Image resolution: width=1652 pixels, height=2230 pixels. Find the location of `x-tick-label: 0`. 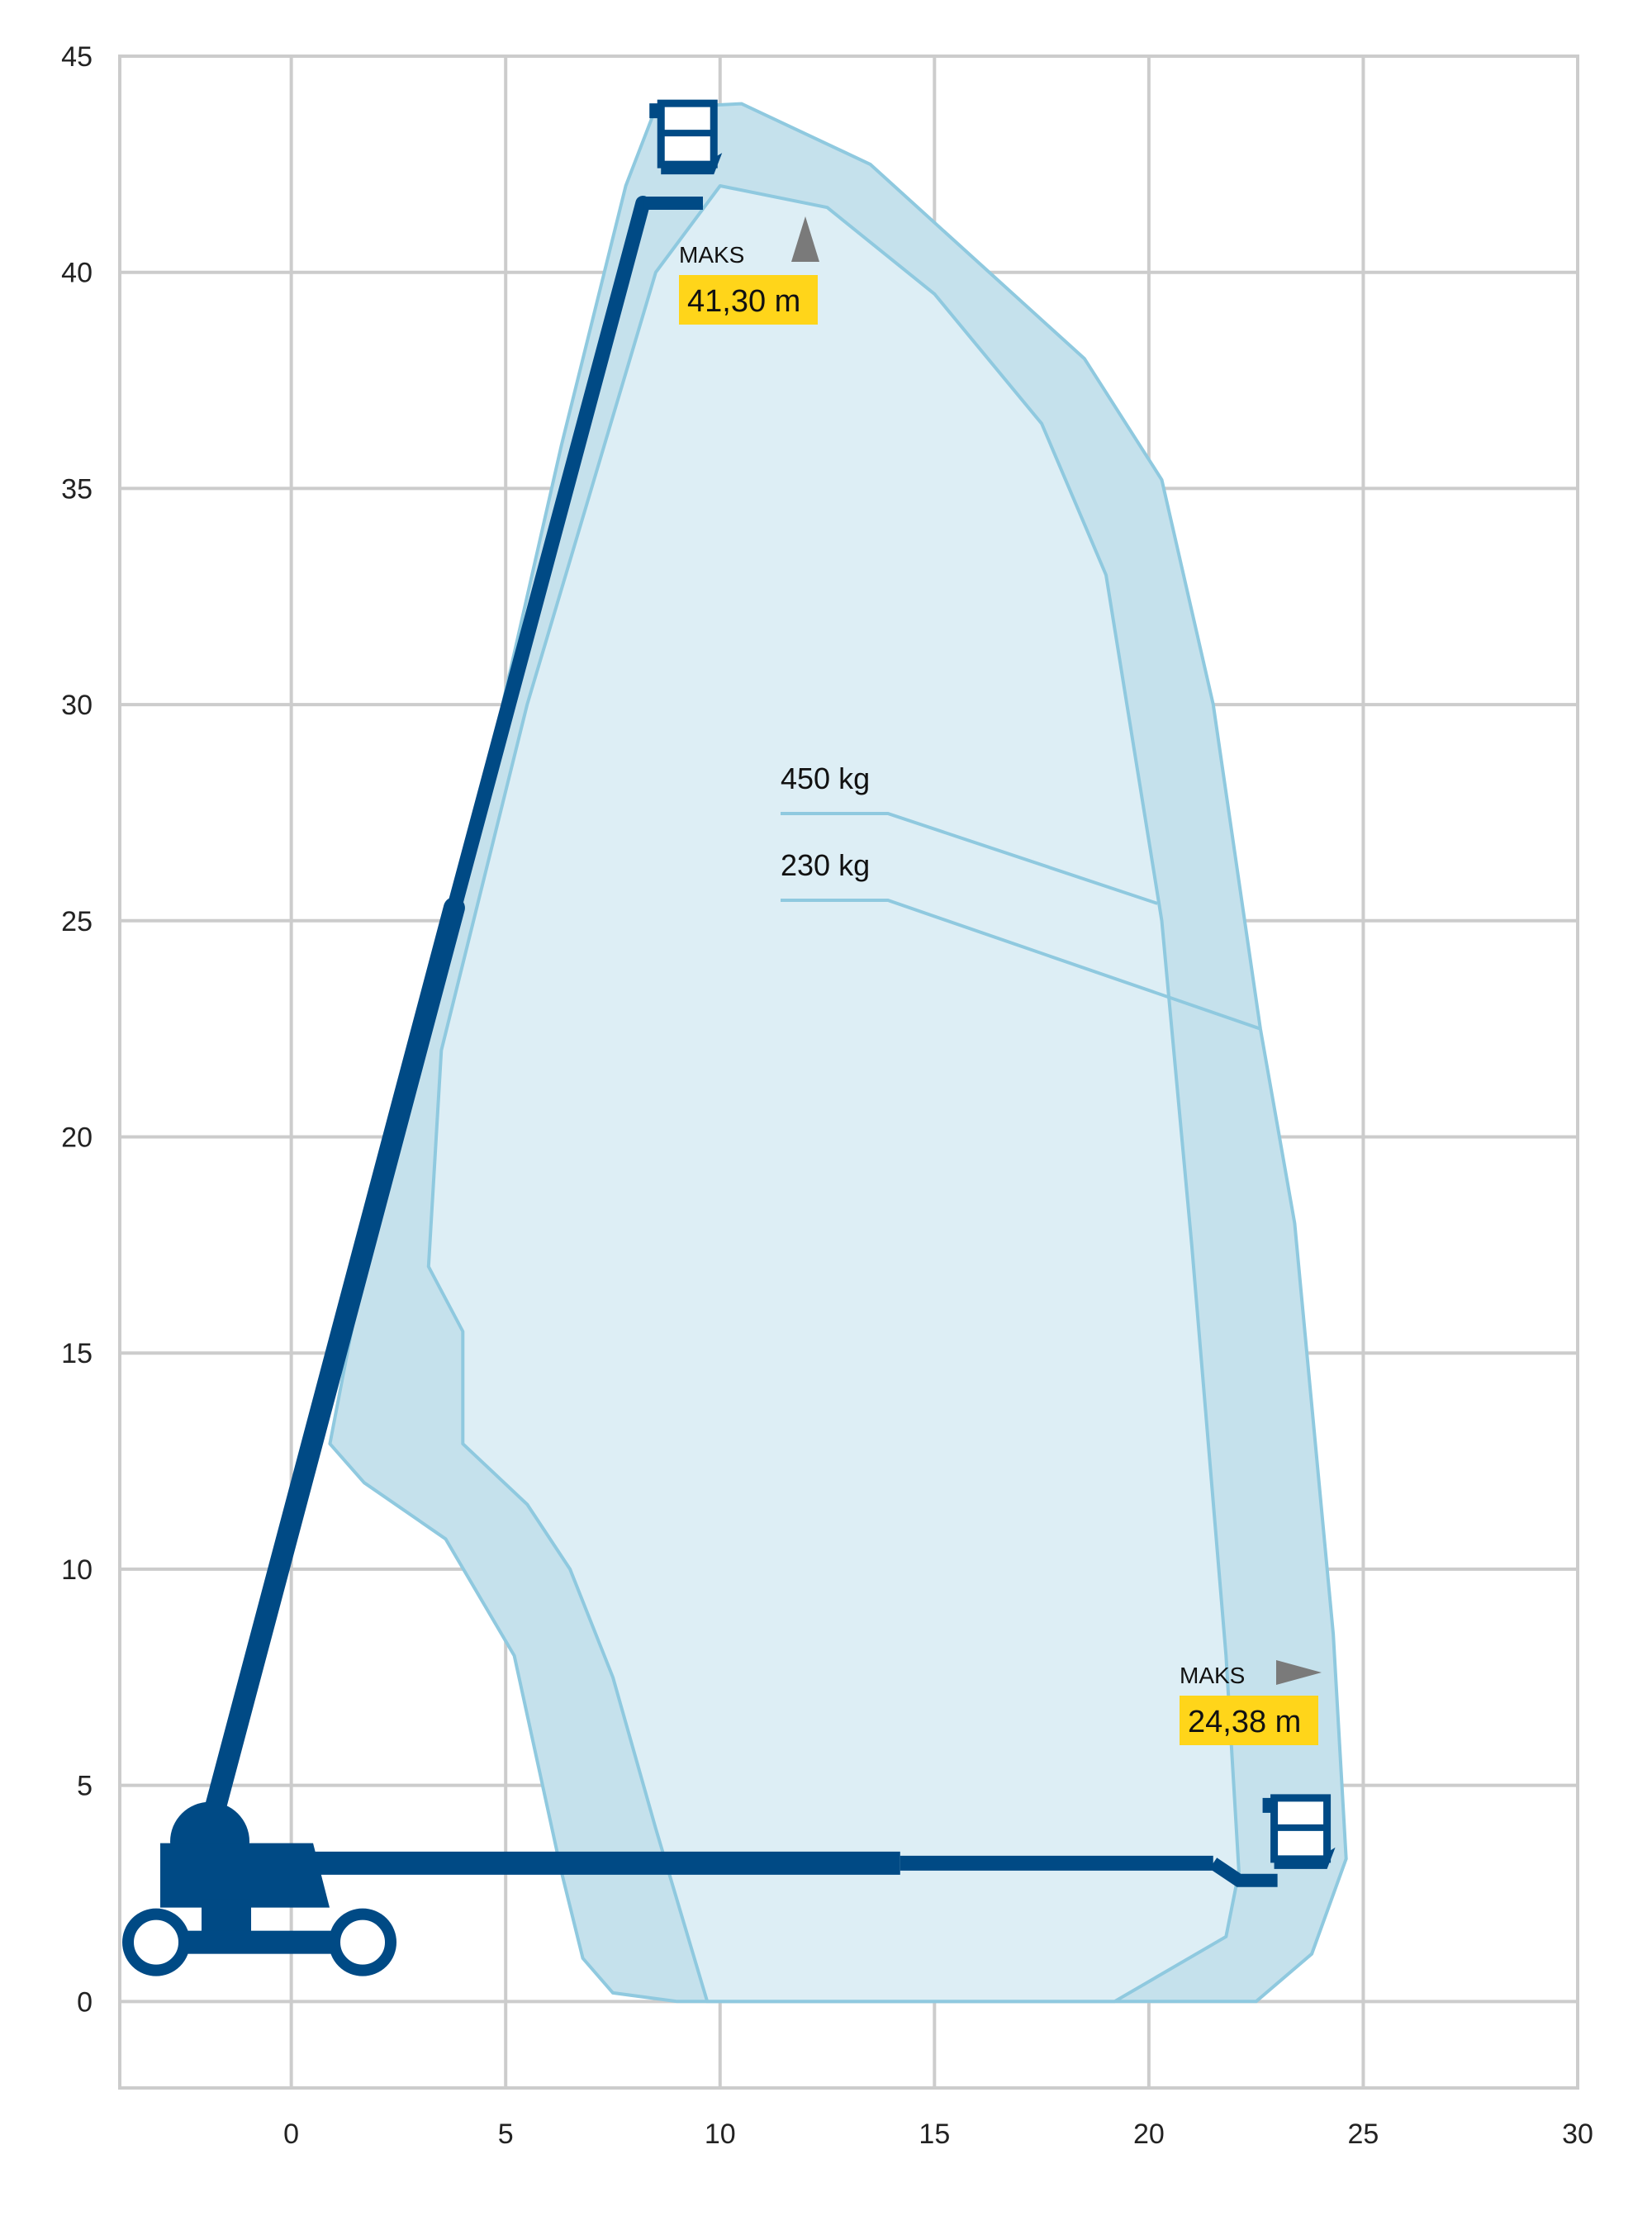

x-tick-label: 0 is located at coordinates (291, 2134).